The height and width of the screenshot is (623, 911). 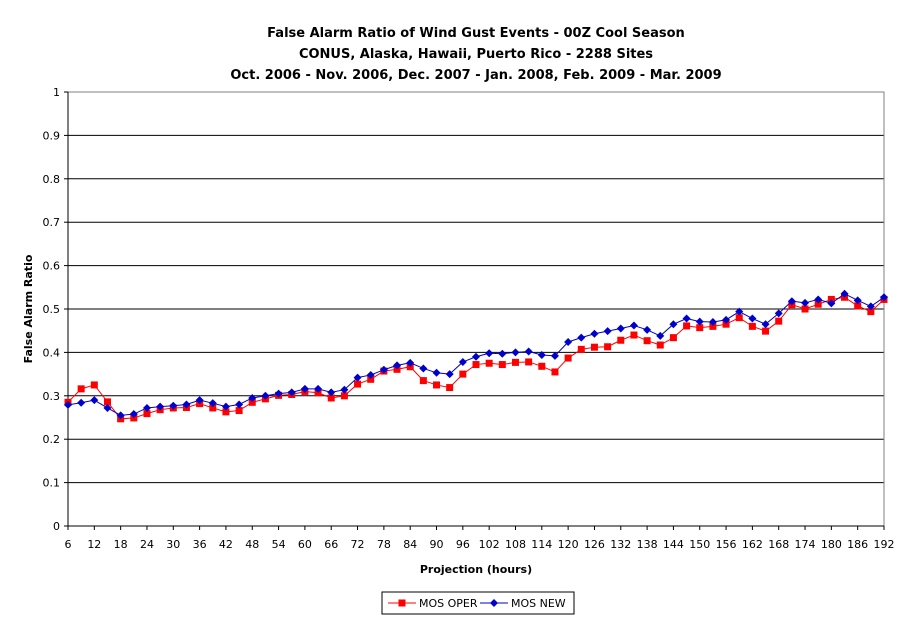 I want to click on x-tick-label: 114, so click(x=541, y=544).